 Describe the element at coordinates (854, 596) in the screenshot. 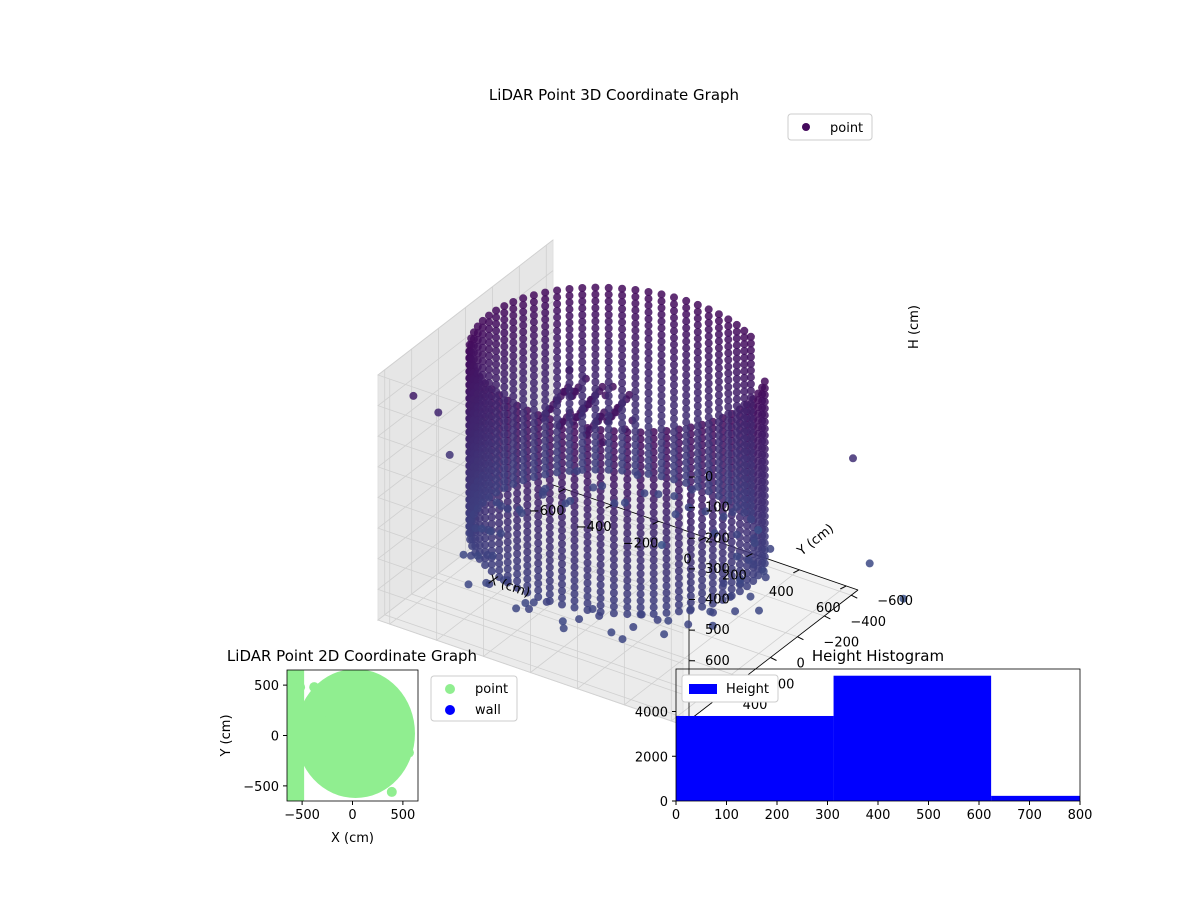

I see `y-tick` at that location.